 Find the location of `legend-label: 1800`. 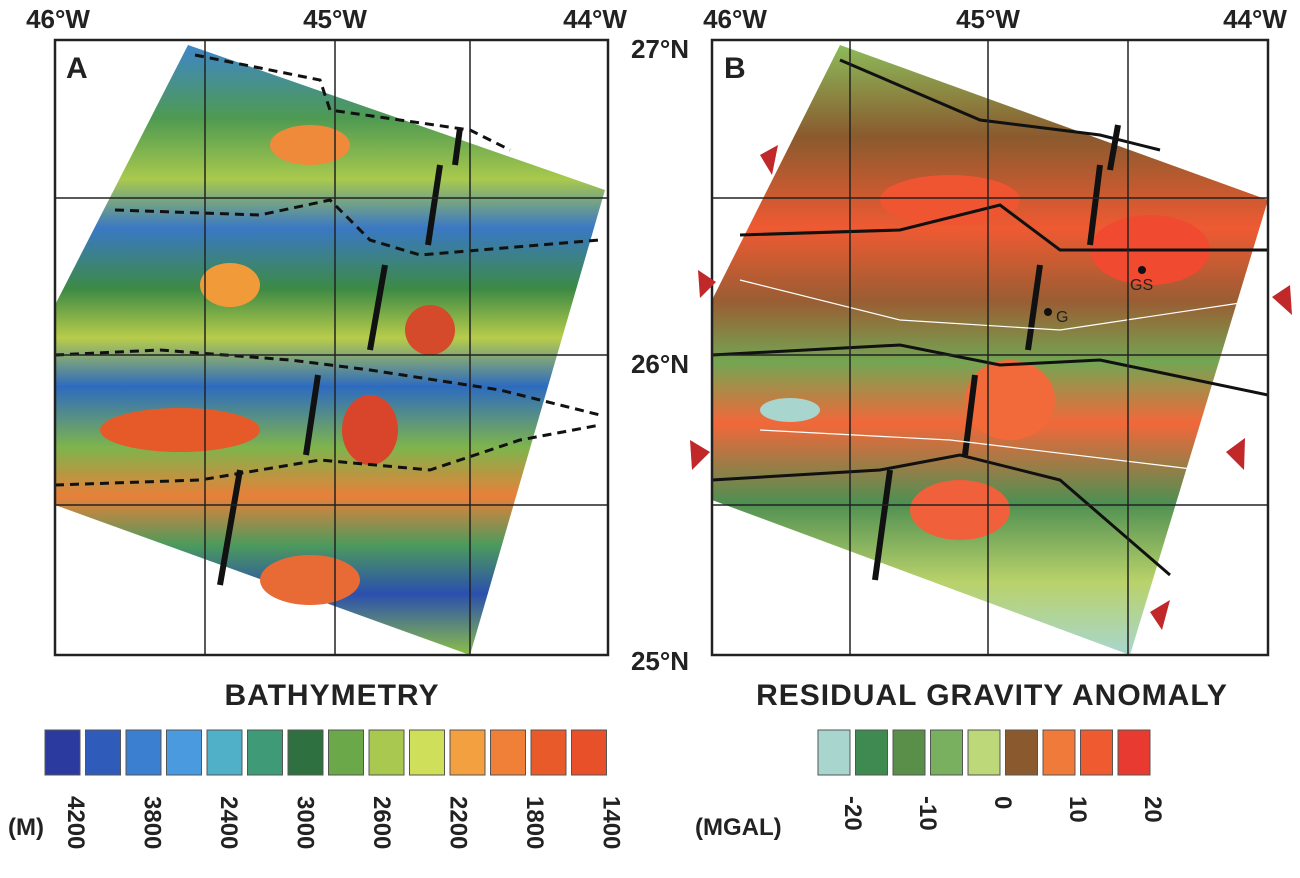

legend-label: 1800 is located at coordinates (534, 822).